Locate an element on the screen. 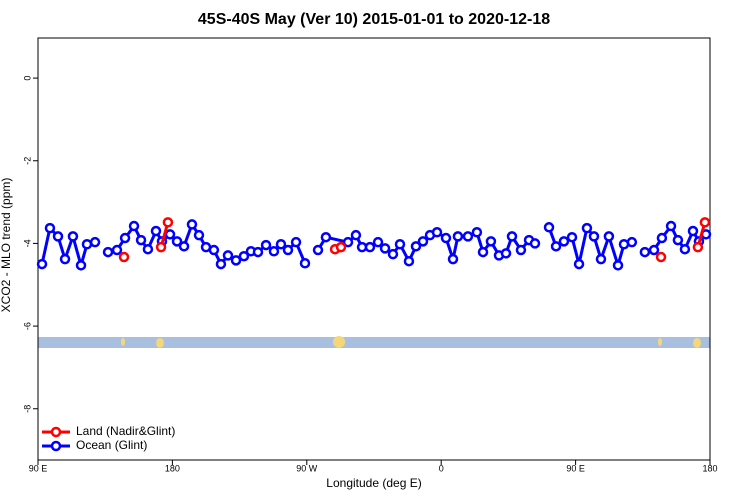  y-tick-label: -2 is located at coordinates (27, 161).